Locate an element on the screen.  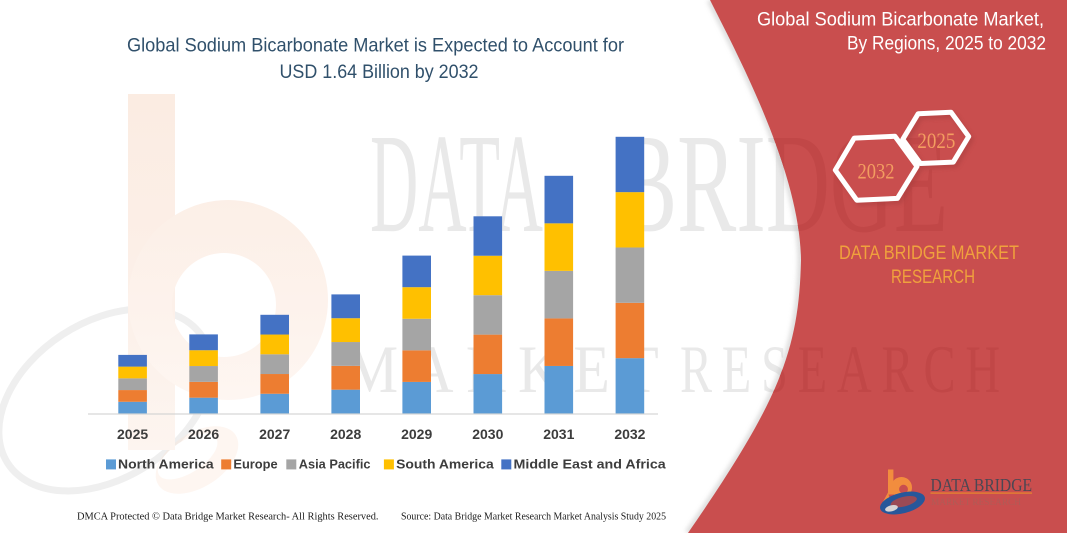
svg-text: By Regions, 2025 to 2032 is located at coordinates (946, 44).